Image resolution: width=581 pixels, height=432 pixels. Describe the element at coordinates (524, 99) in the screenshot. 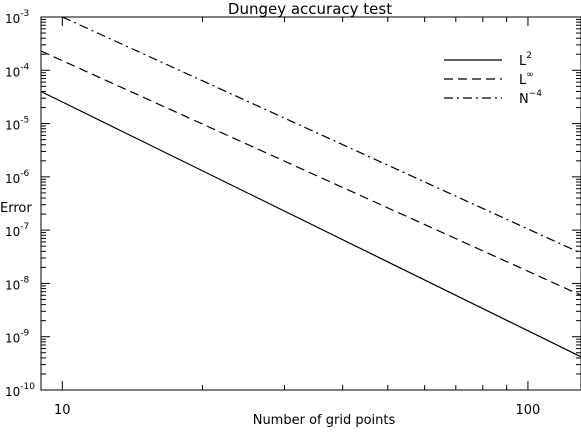

I see `legend-label-base: N` at that location.